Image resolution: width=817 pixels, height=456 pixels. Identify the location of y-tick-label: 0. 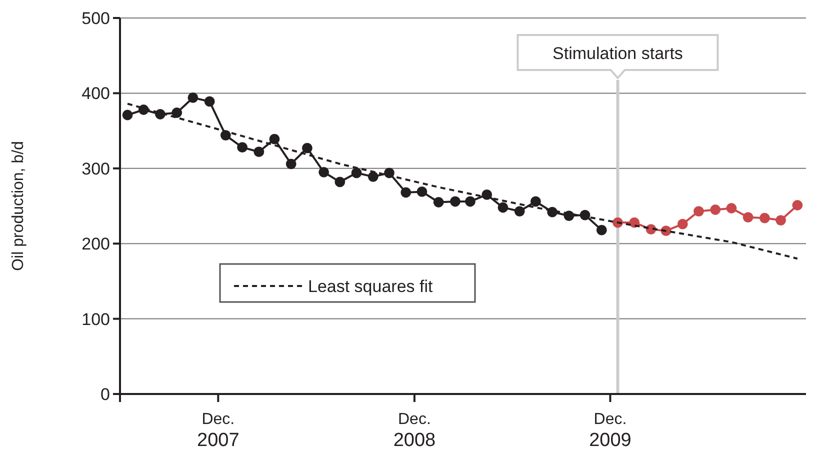
(105, 394).